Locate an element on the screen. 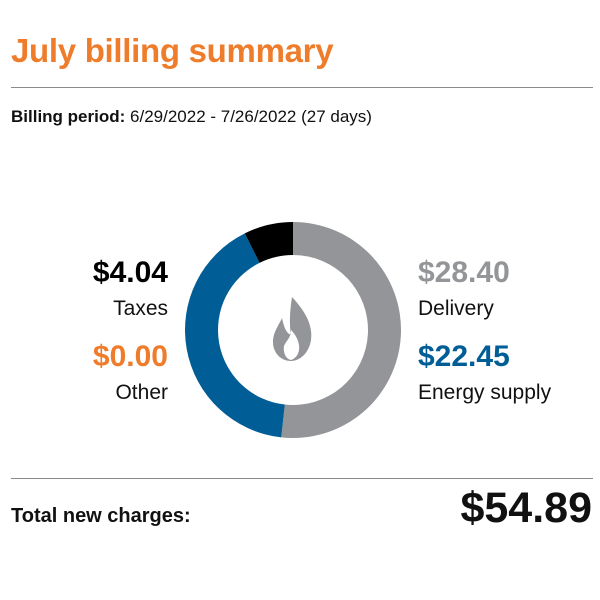 The height and width of the screenshot is (600, 600). page-title: July billing summary is located at coordinates (172, 50).